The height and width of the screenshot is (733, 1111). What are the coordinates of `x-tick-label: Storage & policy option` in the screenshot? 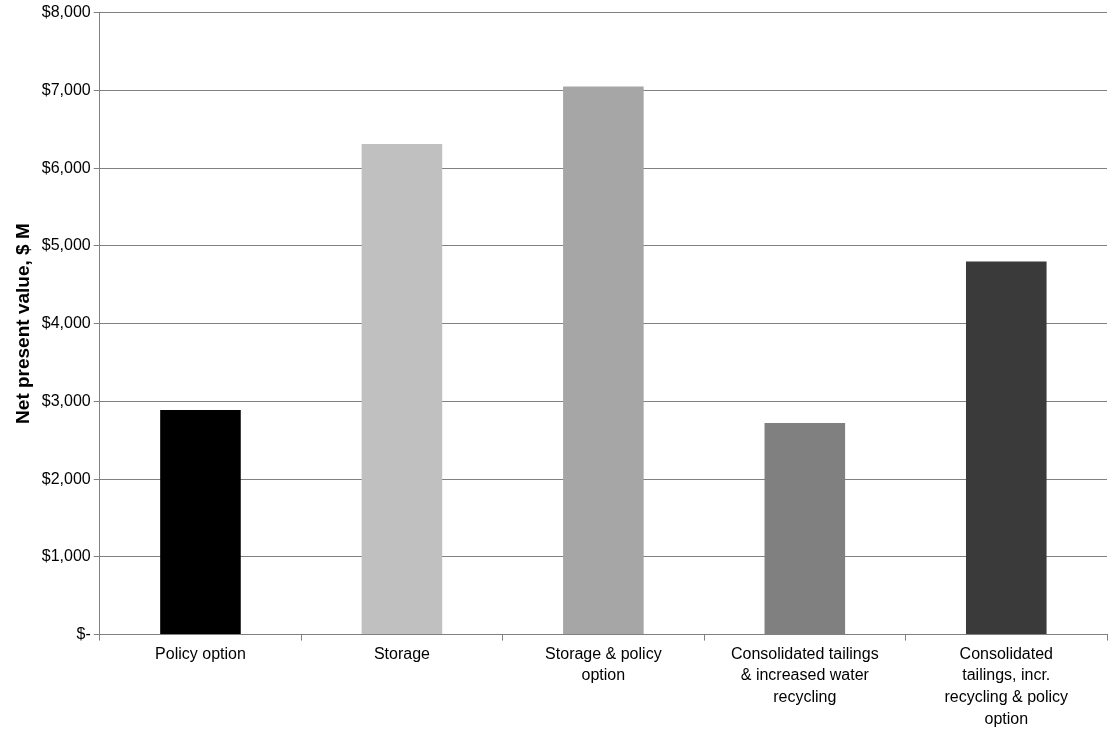 It's located at (603, 664).